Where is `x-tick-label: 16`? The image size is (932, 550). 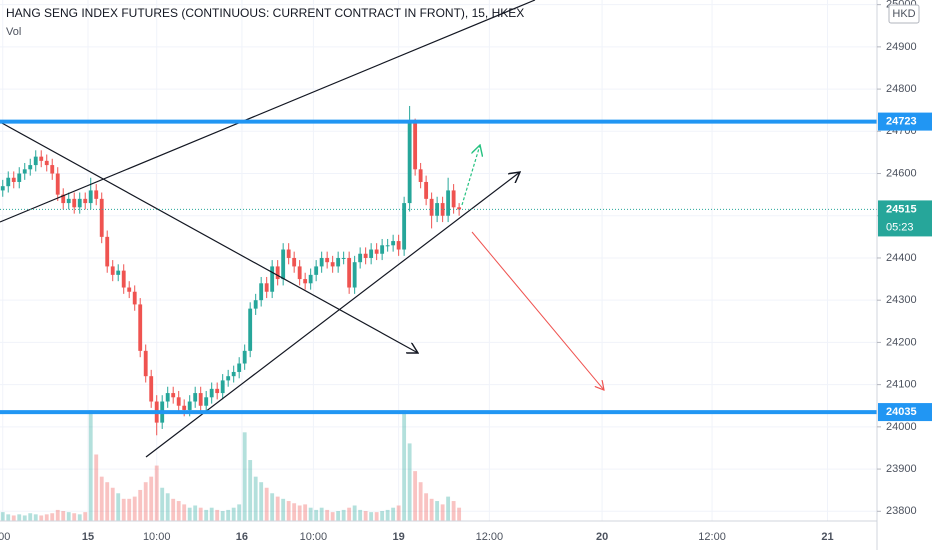
x-tick-label: 16 is located at coordinates (242, 537).